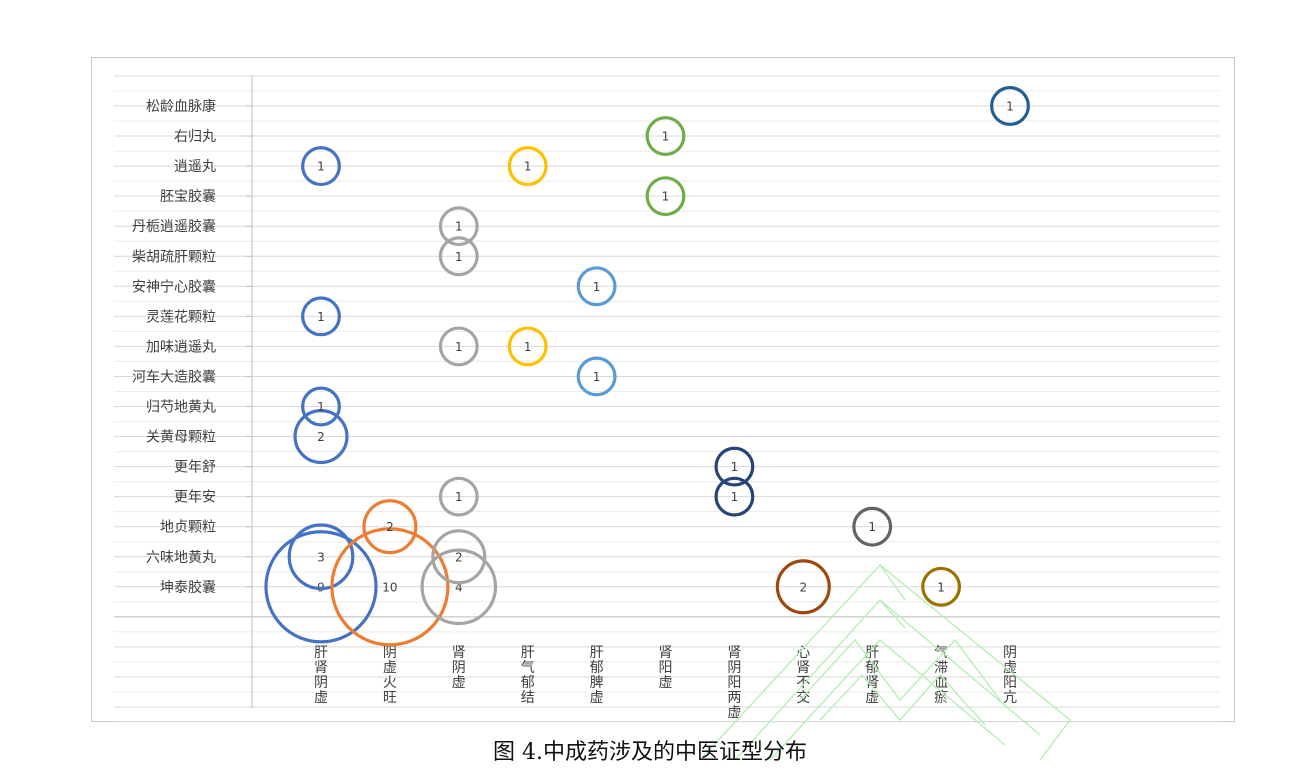 This screenshot has height=772, width=1300. What do you see at coordinates (174, 286) in the screenshot?
I see `y-tick-label: 安神宁心胶囊` at bounding box center [174, 286].